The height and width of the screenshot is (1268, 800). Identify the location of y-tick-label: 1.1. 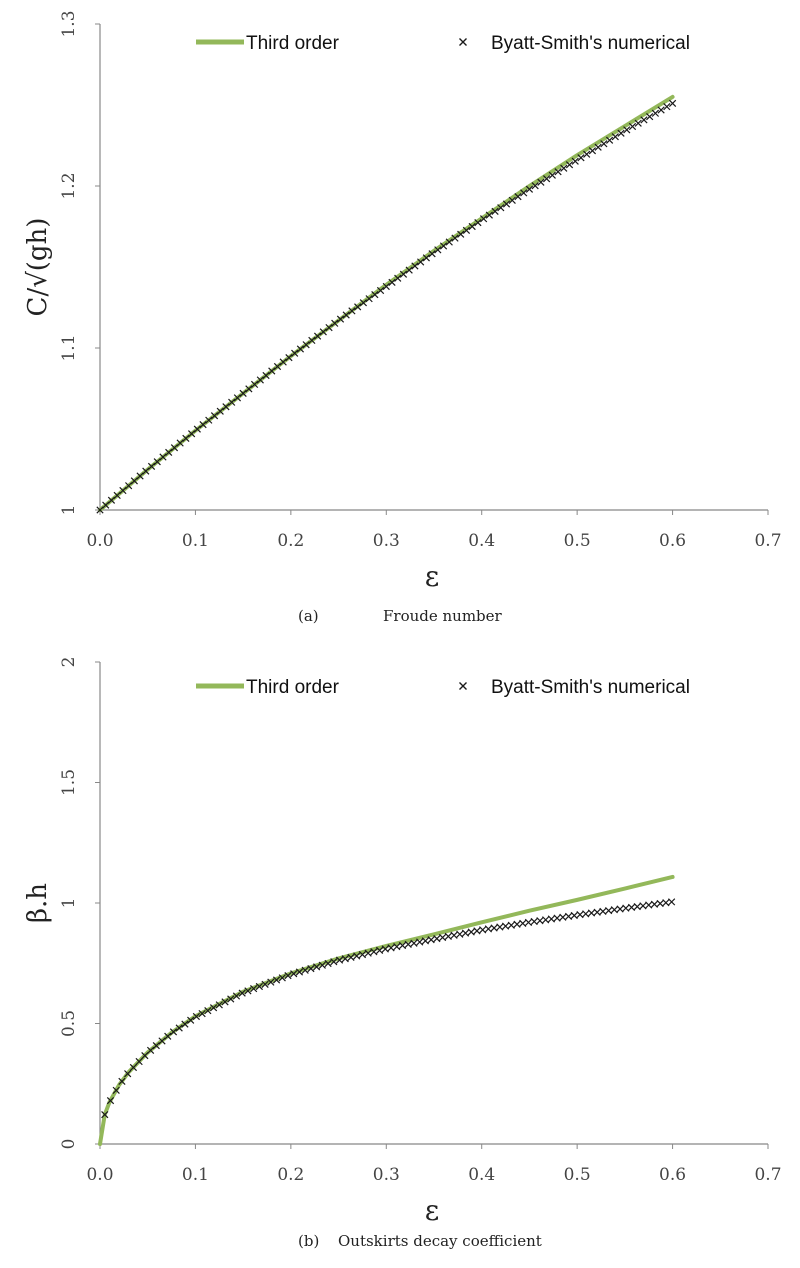
(69, 347).